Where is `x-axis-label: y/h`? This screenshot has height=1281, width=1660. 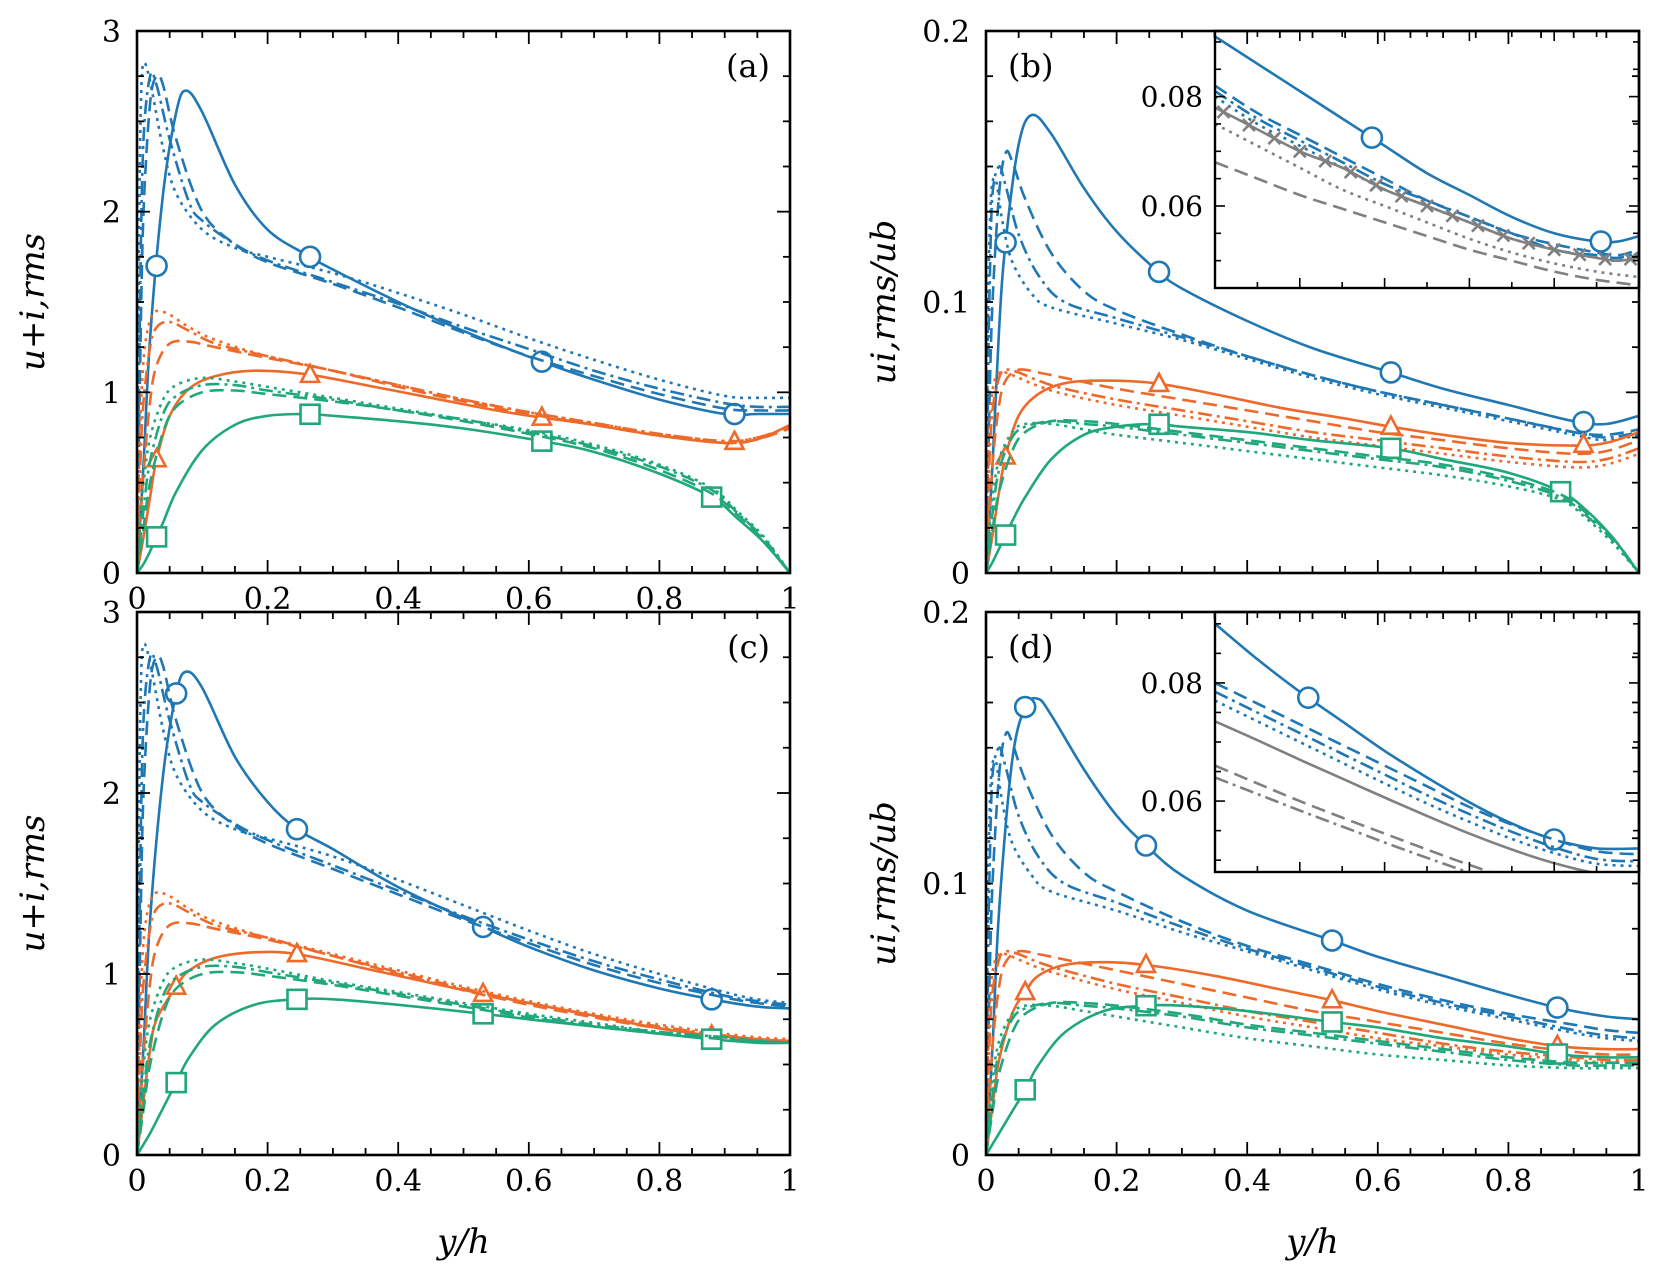 x-axis-label: y/h is located at coordinates (1311, 1242).